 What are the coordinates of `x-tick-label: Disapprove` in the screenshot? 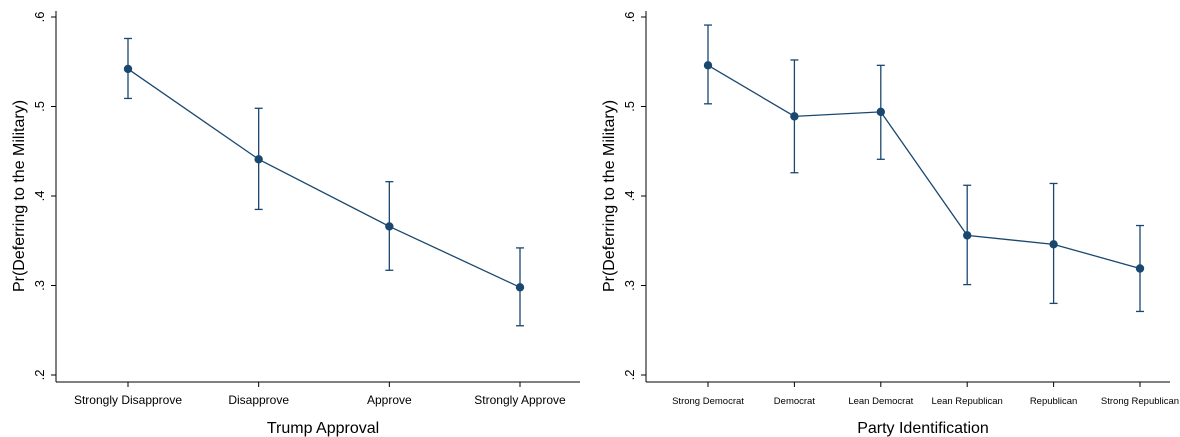 It's located at (258, 400).